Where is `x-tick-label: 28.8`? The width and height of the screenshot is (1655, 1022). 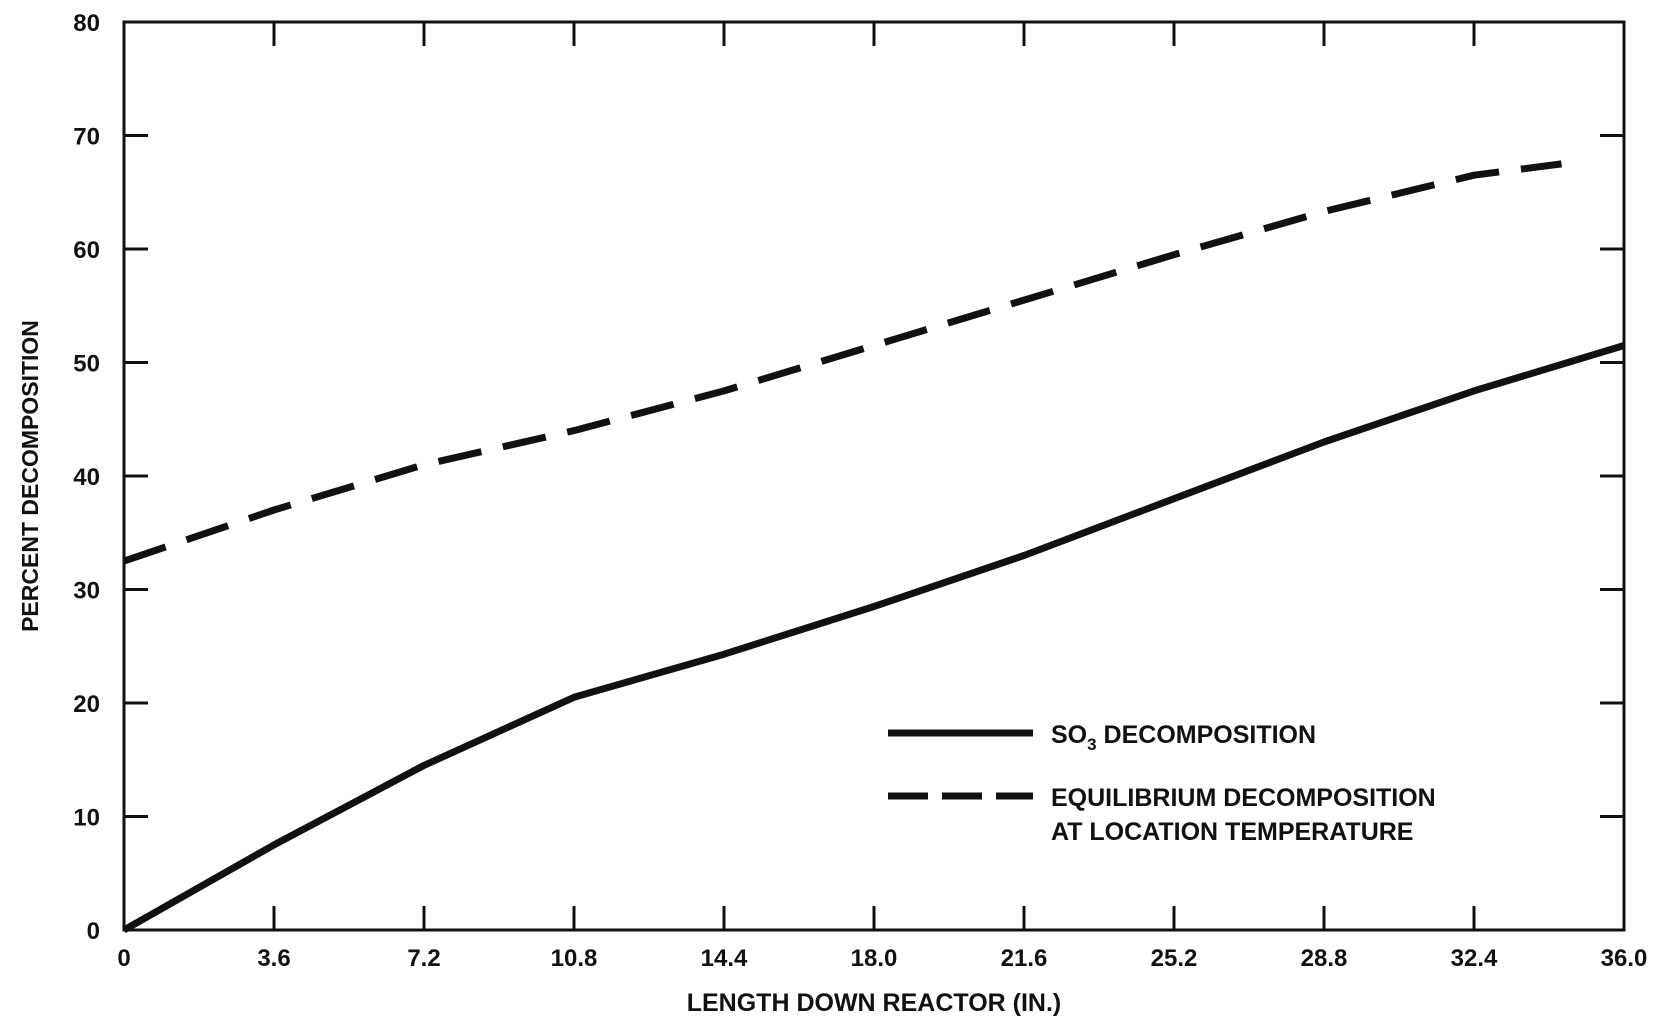
x-tick-label: 28.8 is located at coordinates (1324, 958).